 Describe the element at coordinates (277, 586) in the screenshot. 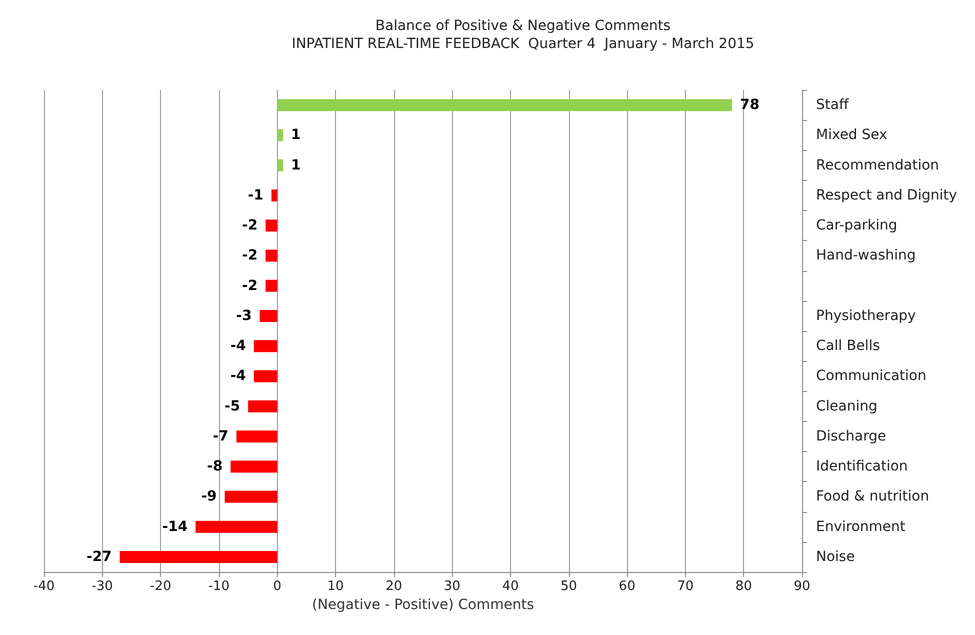

I see `x-tick-label: 0` at that location.